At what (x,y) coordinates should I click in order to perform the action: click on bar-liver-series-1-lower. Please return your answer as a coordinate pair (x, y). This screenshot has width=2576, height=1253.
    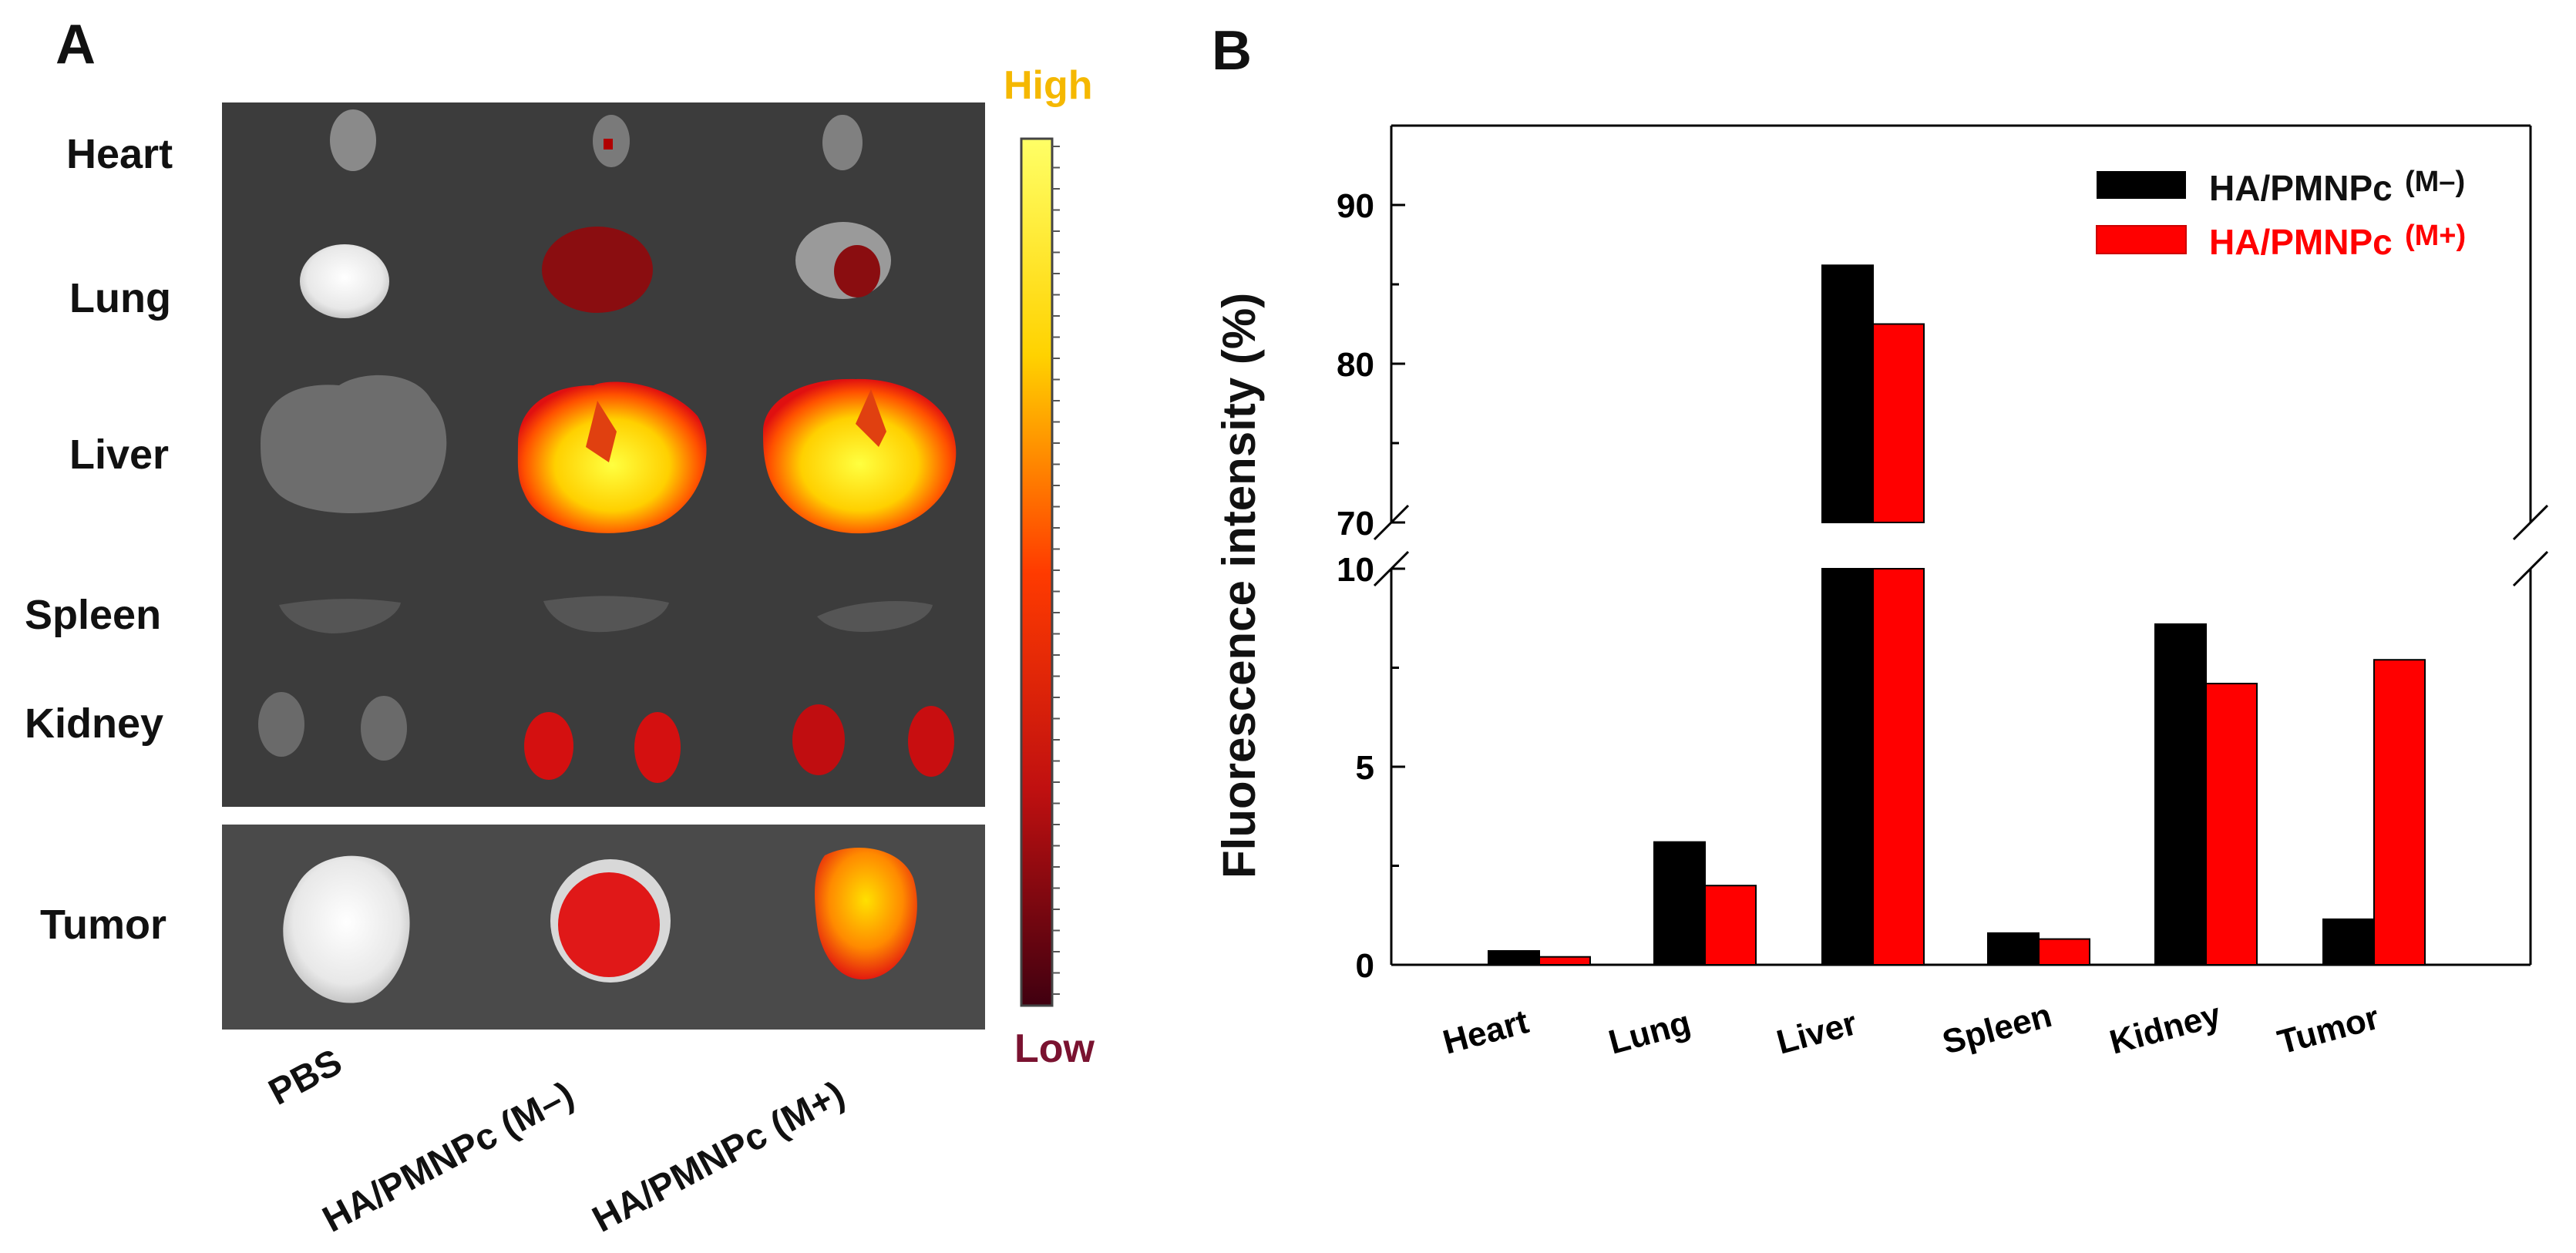
    Looking at the image, I should click on (1898, 767).